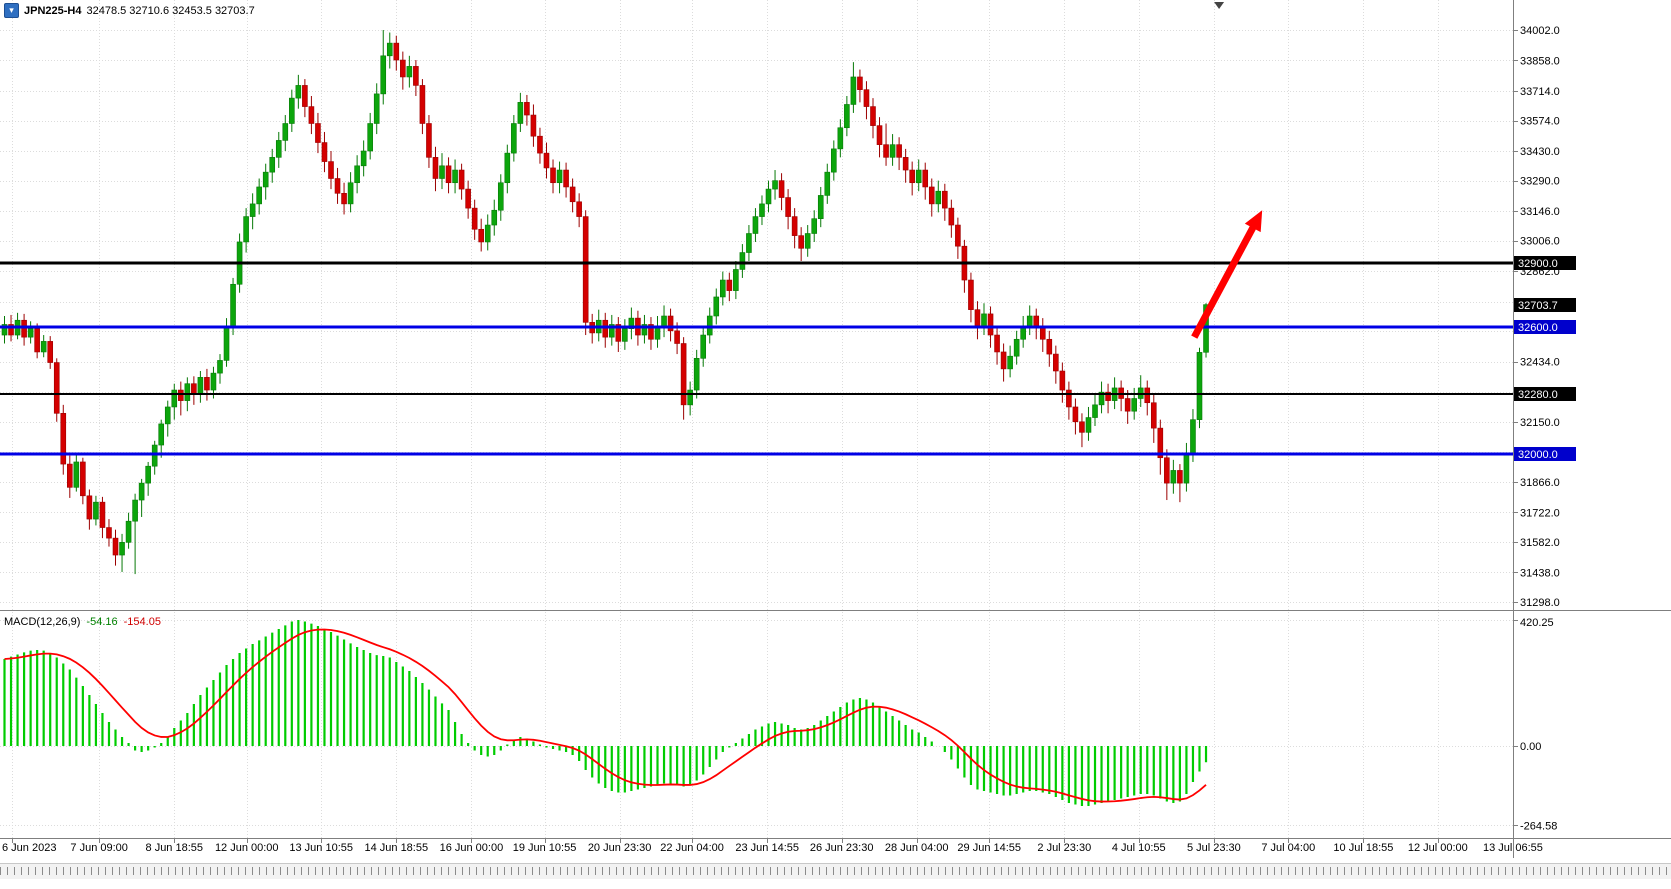  I want to click on scrollbar-ticks, so click(835, 871).